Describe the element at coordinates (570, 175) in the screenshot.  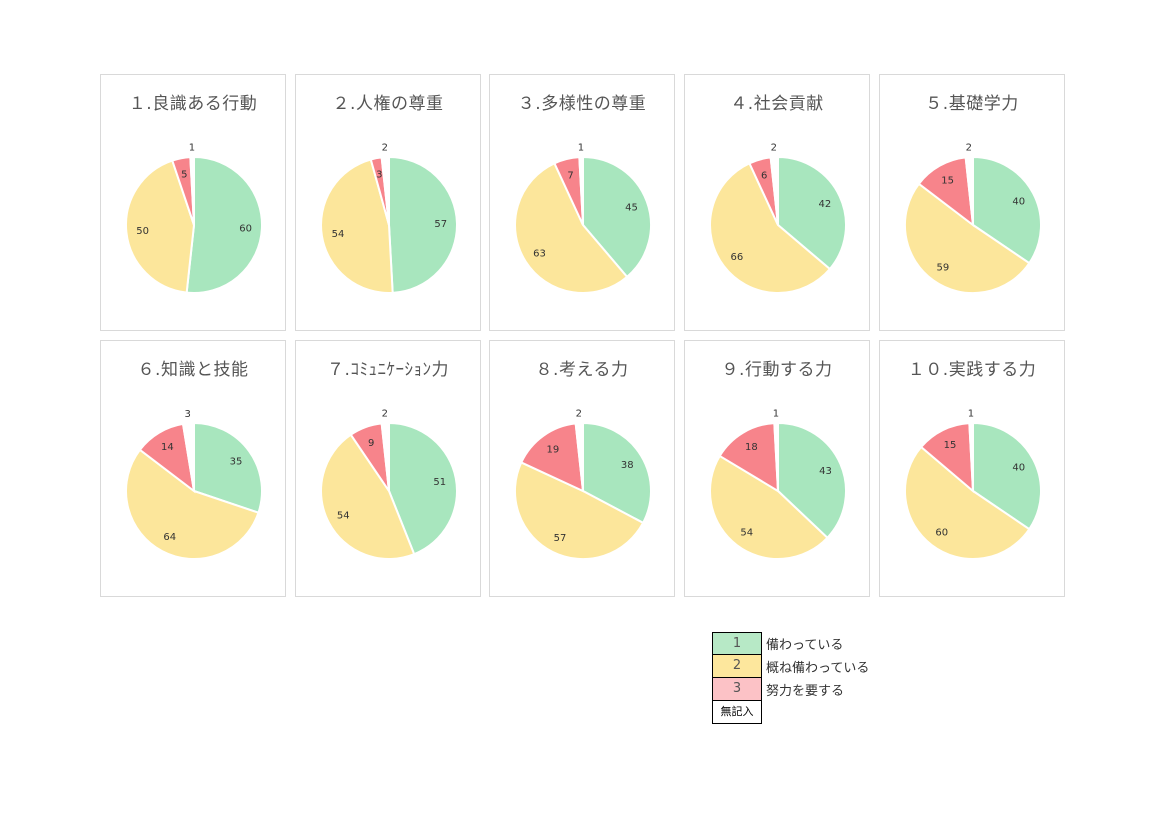
I see `slice-value-label: 7` at that location.